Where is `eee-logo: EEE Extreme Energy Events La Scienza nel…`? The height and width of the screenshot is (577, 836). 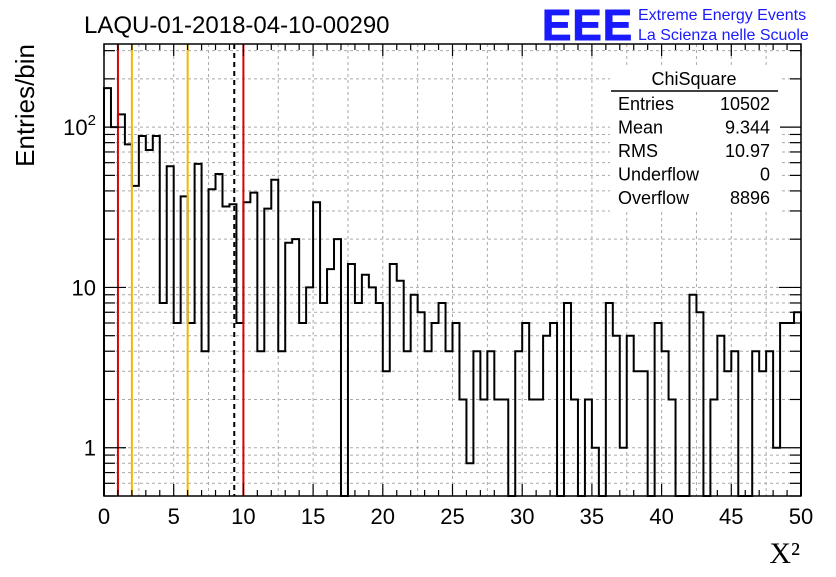
eee-logo: EEE Extreme Energy Events La Scienza nel… is located at coordinates (675, 26).